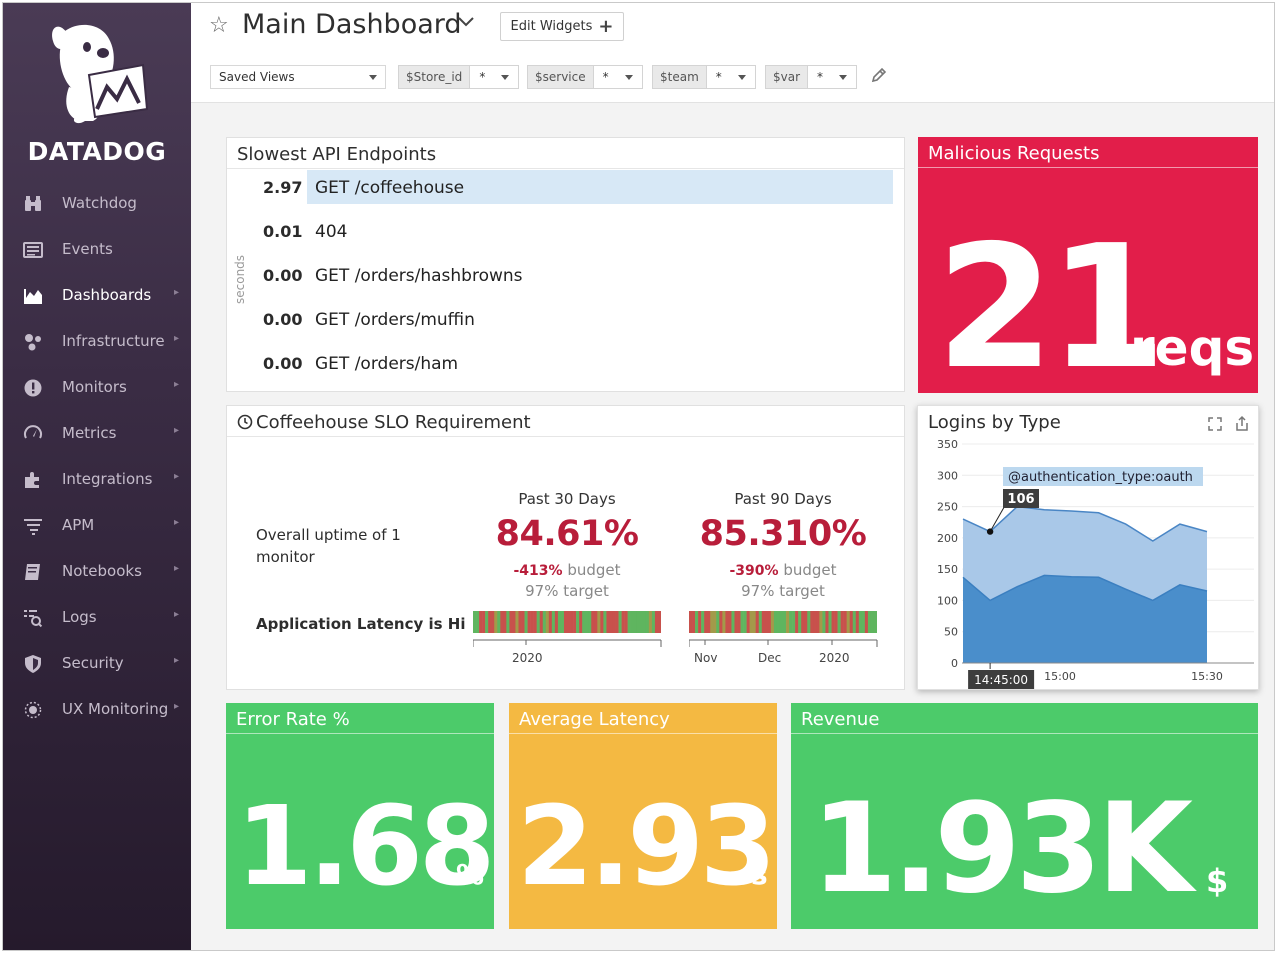 This screenshot has height=955, width=1278. What do you see at coordinates (360, 816) in the screenshot?
I see `error-rate-widget: Error Rate % 1.68 %` at bounding box center [360, 816].